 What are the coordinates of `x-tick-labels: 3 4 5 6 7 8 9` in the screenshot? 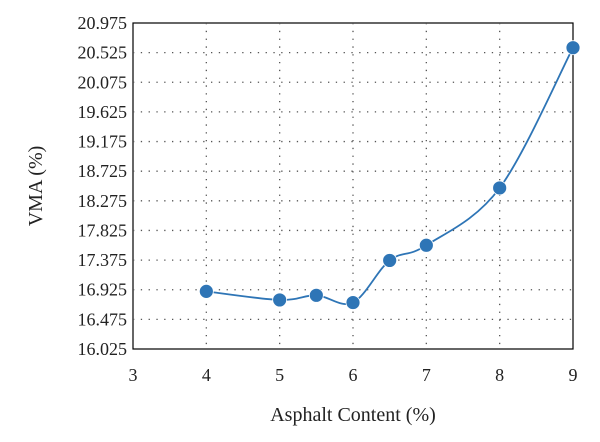 It's located at (353, 375).